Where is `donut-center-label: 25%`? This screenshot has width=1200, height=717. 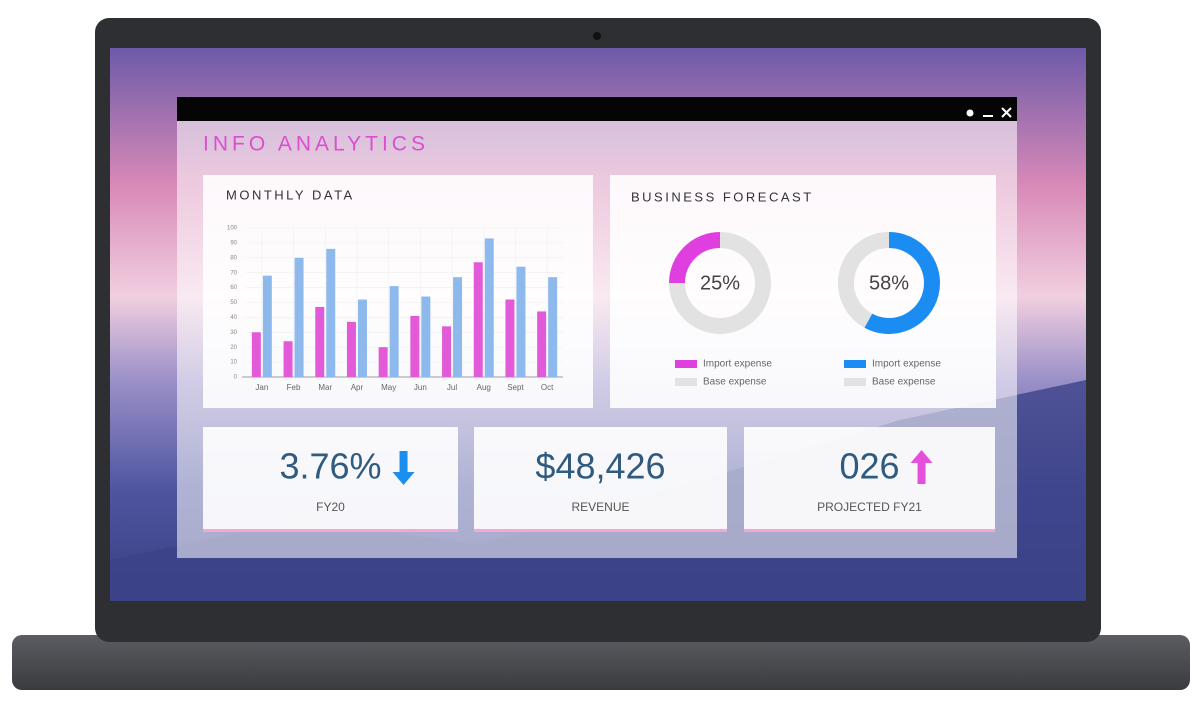 donut-center-label: 25% is located at coordinates (720, 283).